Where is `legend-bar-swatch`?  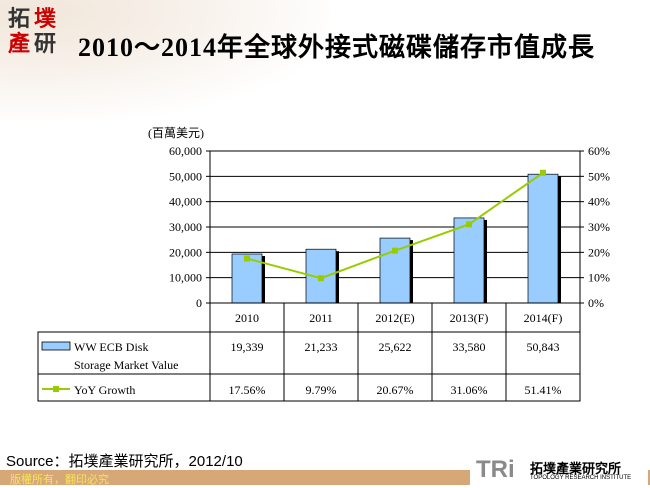 legend-bar-swatch is located at coordinates (56, 346).